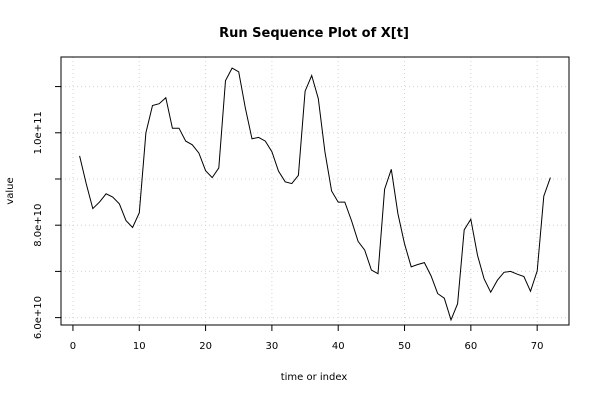 This screenshot has width=599, height=400. I want to click on chart-title: Run Sequence Plot of X[t], so click(314, 33).